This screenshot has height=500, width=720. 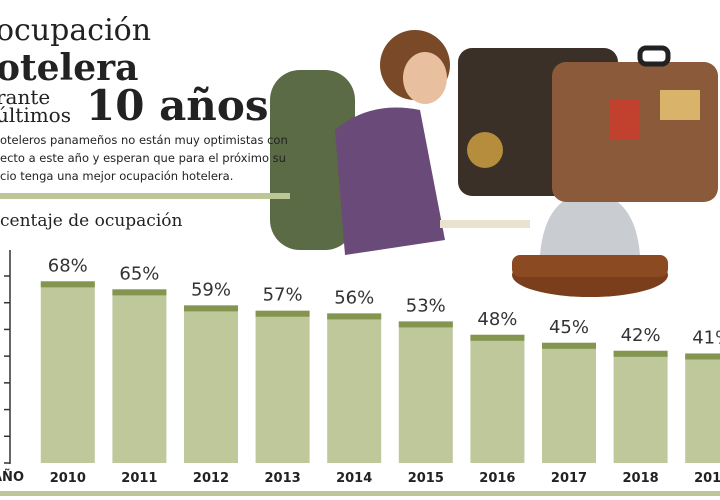 I want to click on value-label: 53%, so click(x=426, y=305).